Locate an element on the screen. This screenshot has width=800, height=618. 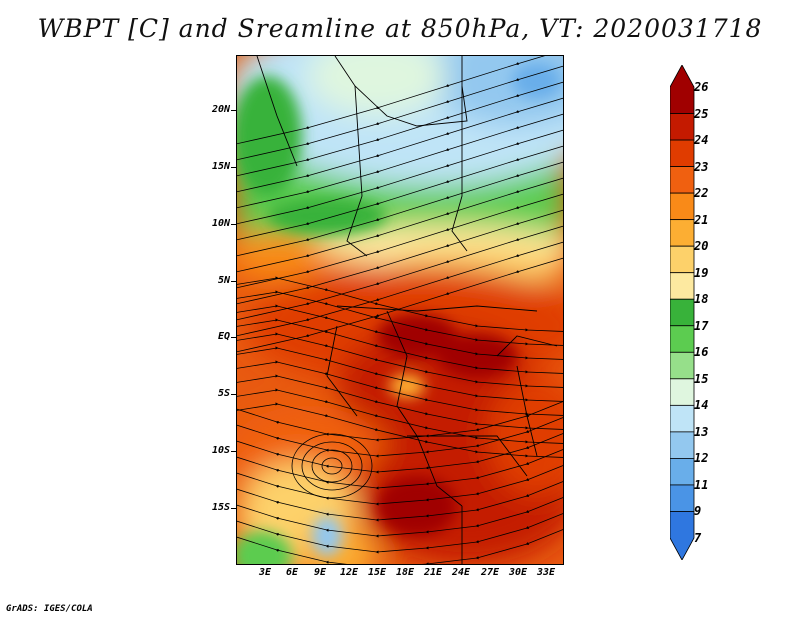
longitude-label: 12E is located at coordinates (349, 572).